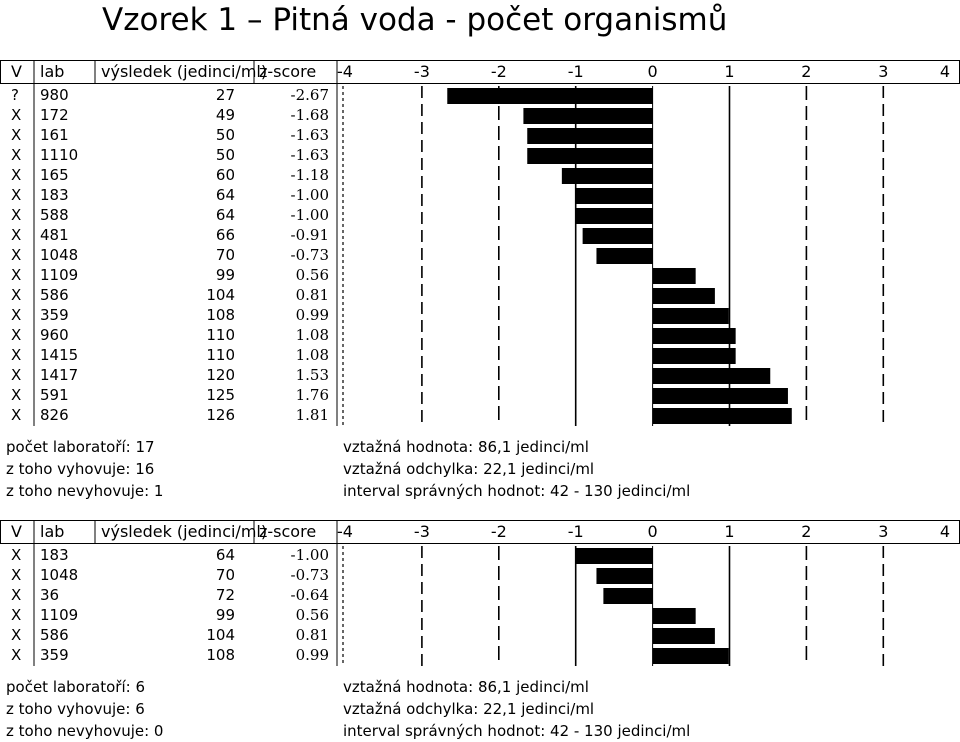 The image size is (960, 742). I want to click on table-row: X 1110 50 -1.63, so click(170, 155).